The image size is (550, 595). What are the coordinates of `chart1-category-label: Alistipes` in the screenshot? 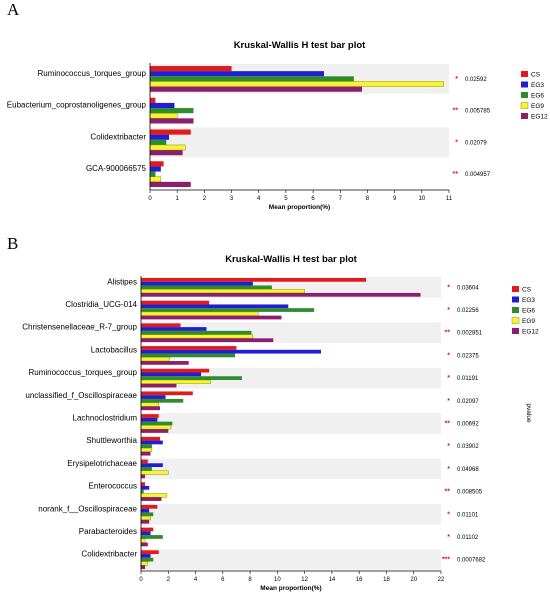 It's located at (122, 281).